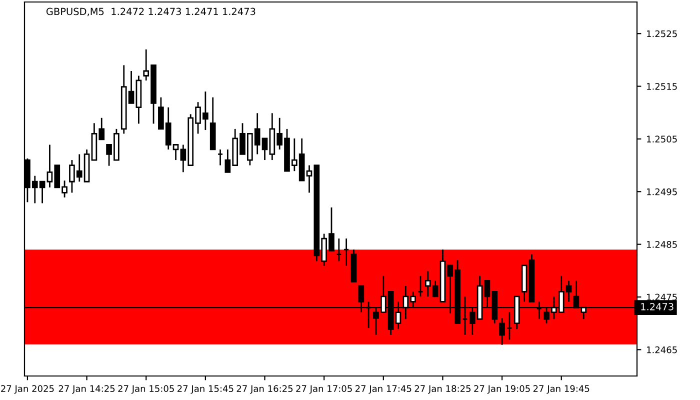 The height and width of the screenshot is (400, 700). I want to click on y-tick-label: 1.2515, so click(662, 86).